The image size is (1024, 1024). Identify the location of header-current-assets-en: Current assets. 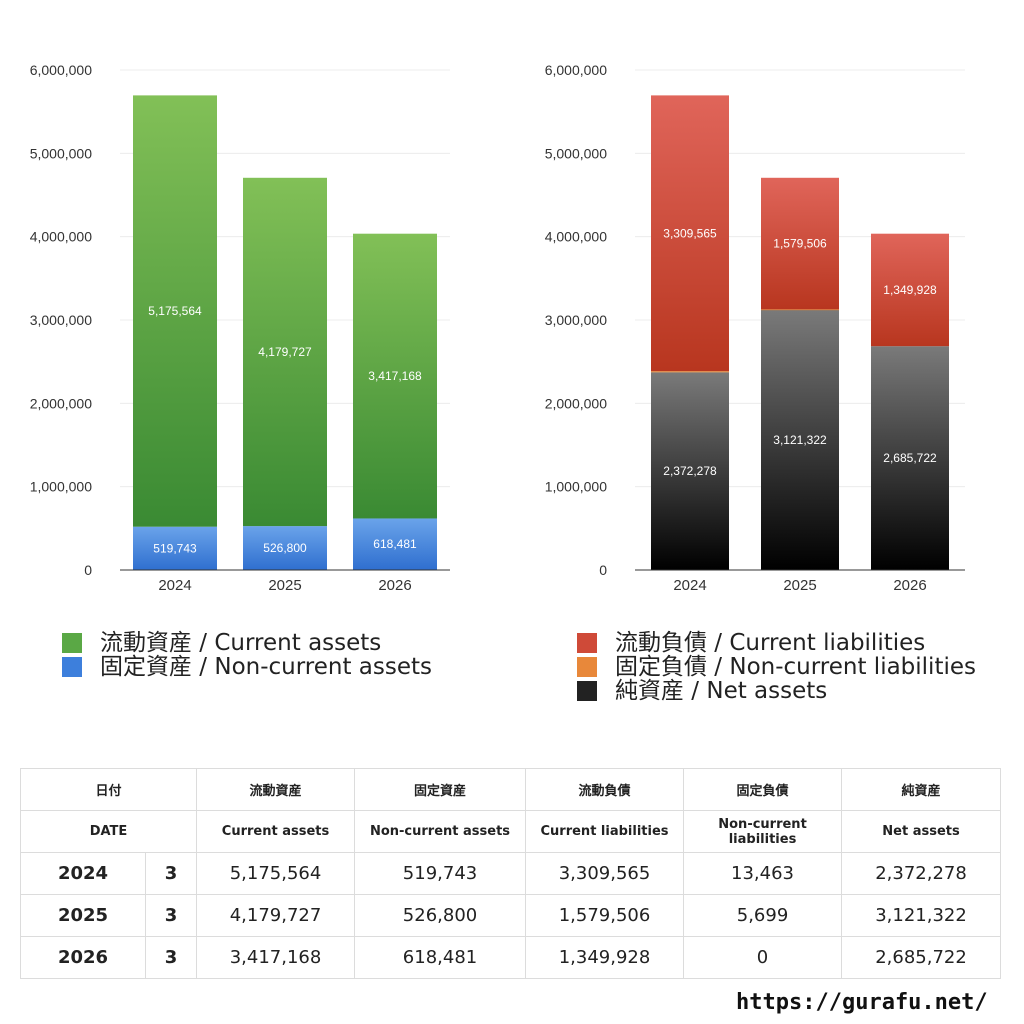
(276, 831).